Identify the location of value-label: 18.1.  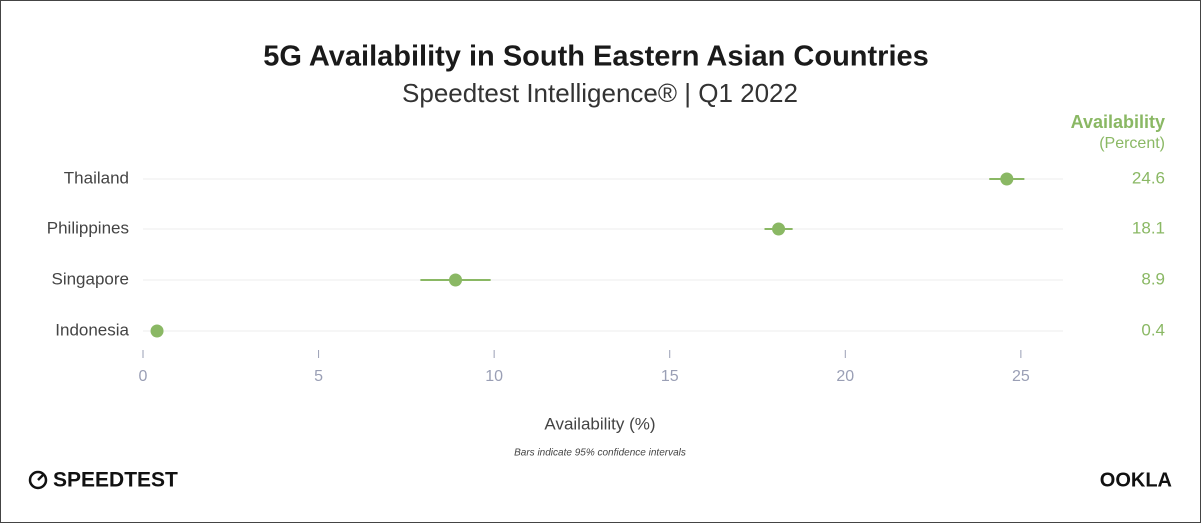
(1148, 227).